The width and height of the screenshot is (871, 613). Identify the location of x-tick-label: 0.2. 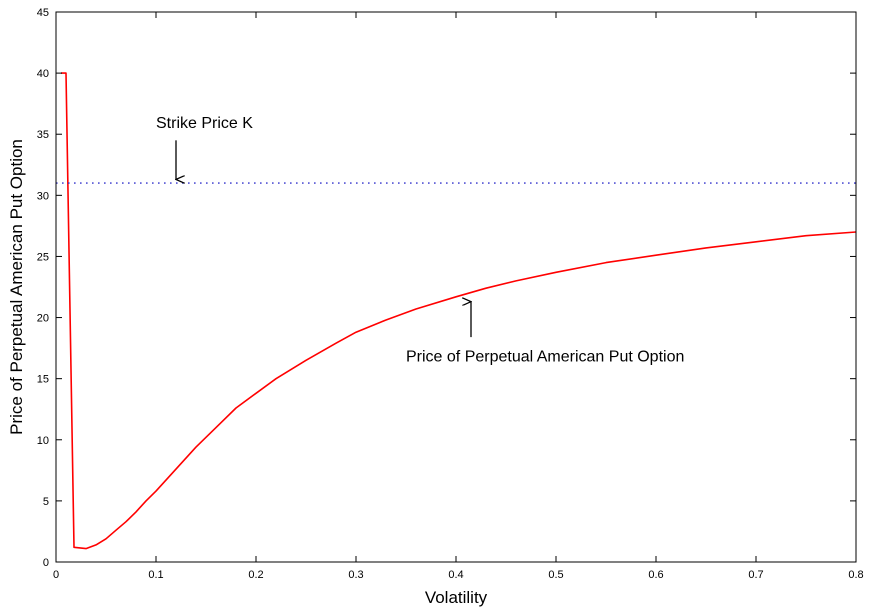
(255, 575).